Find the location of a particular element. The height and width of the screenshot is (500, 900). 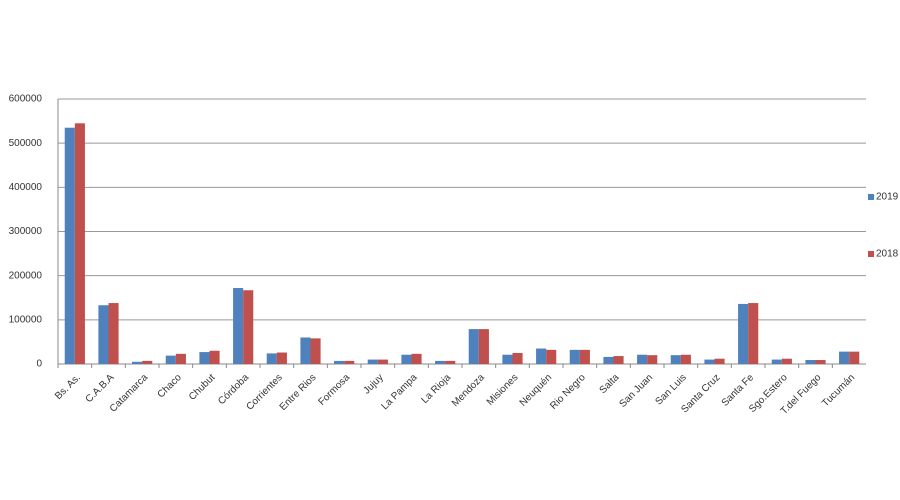

y-tick-label: 300000 is located at coordinates (26, 231).